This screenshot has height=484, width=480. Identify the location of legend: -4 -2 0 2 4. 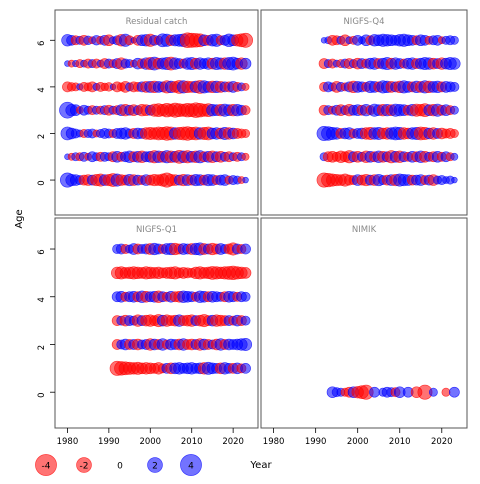
(118, 465).